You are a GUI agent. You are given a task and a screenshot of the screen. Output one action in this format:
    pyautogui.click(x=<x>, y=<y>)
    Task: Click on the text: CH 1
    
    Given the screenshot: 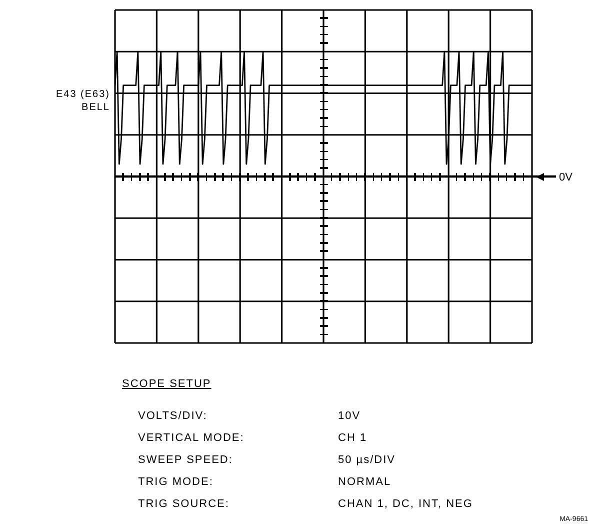 What is the action you would take?
    pyautogui.click(x=353, y=438)
    